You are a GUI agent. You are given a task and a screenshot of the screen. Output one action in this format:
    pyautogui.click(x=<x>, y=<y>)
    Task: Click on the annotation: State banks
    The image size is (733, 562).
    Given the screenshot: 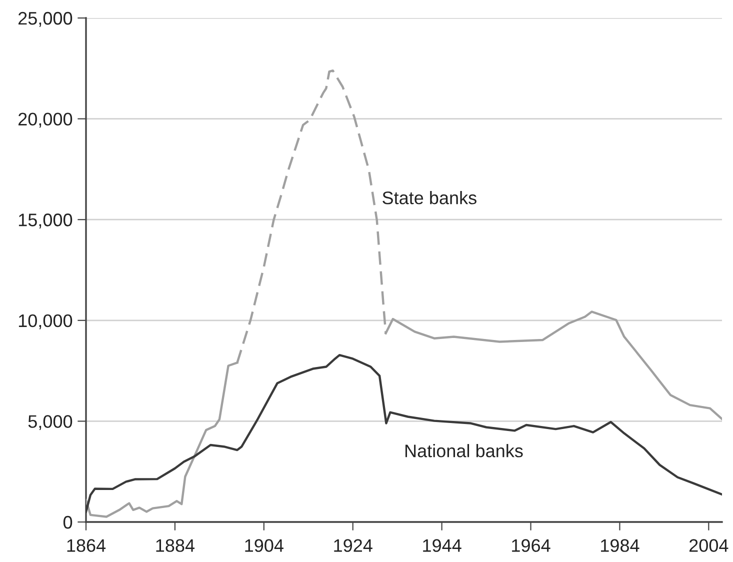 What is the action you would take?
    pyautogui.click(x=429, y=197)
    